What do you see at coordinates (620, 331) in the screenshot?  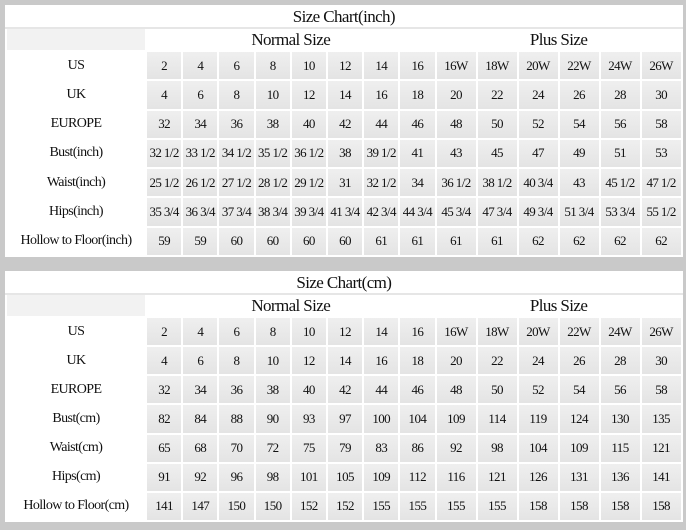 I see `size-cell: 24W` at bounding box center [620, 331].